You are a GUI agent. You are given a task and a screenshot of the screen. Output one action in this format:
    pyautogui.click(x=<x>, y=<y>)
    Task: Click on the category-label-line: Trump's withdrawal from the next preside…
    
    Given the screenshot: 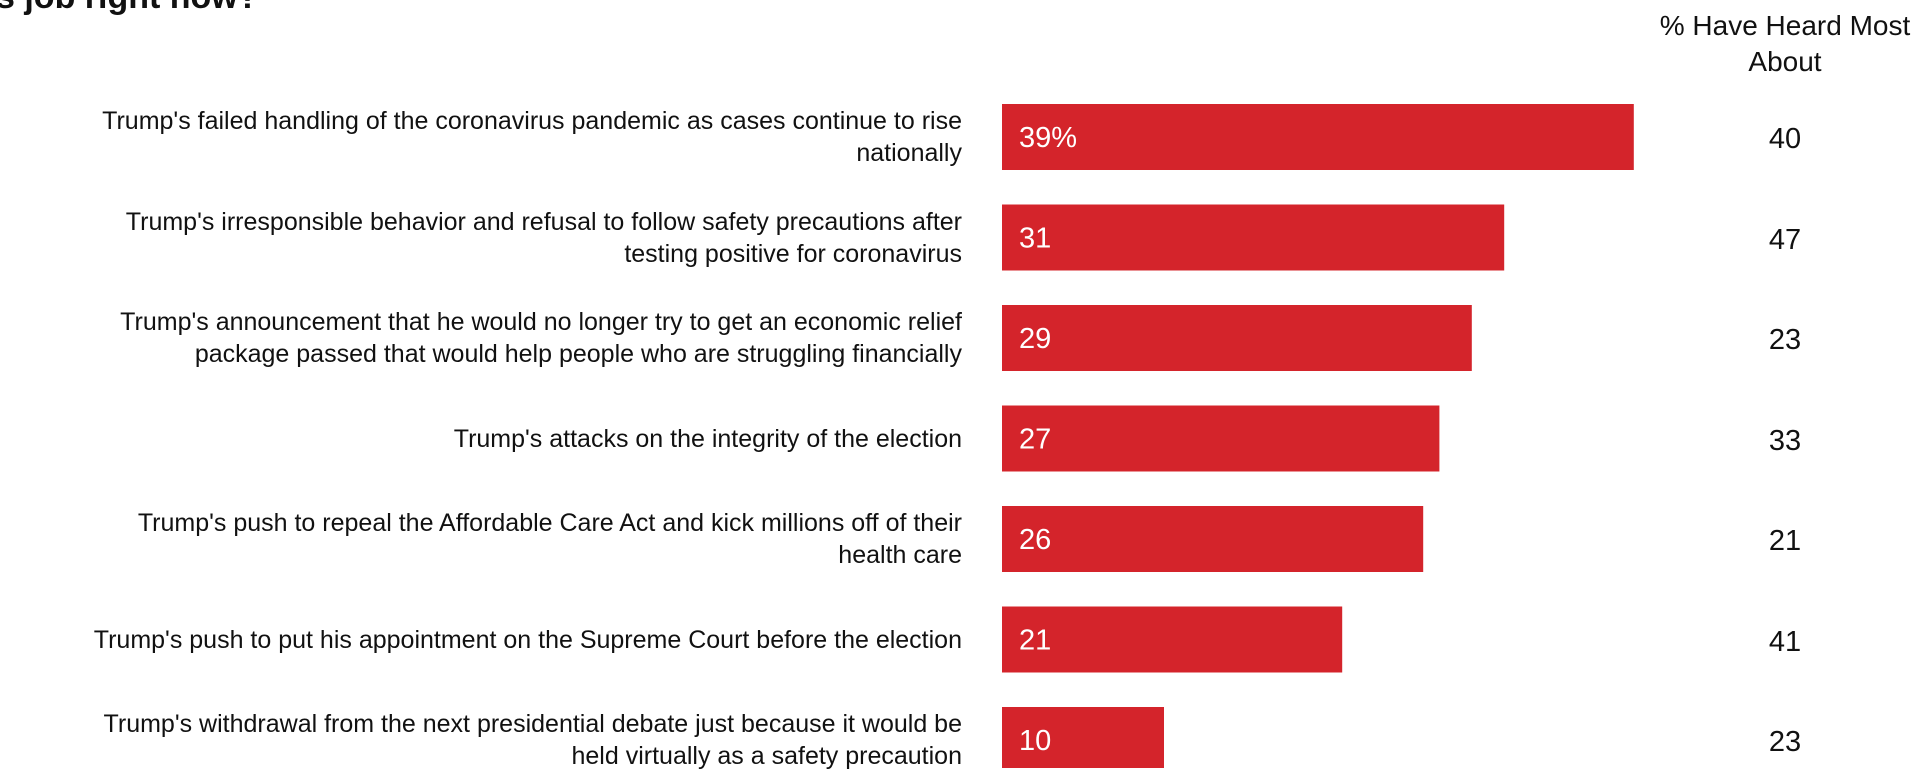 What is the action you would take?
    pyautogui.click(x=532, y=724)
    